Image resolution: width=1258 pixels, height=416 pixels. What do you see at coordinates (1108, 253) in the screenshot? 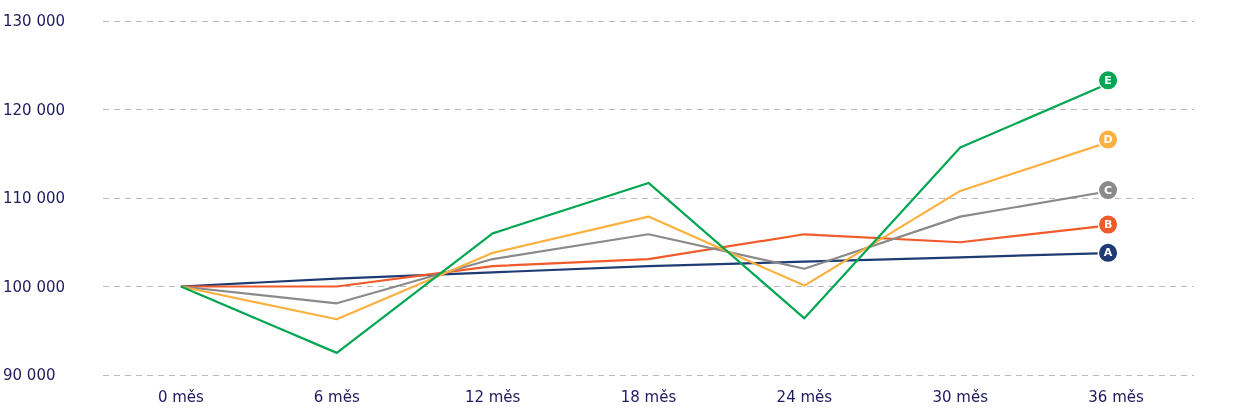
I see `series-label: A` at bounding box center [1108, 253].